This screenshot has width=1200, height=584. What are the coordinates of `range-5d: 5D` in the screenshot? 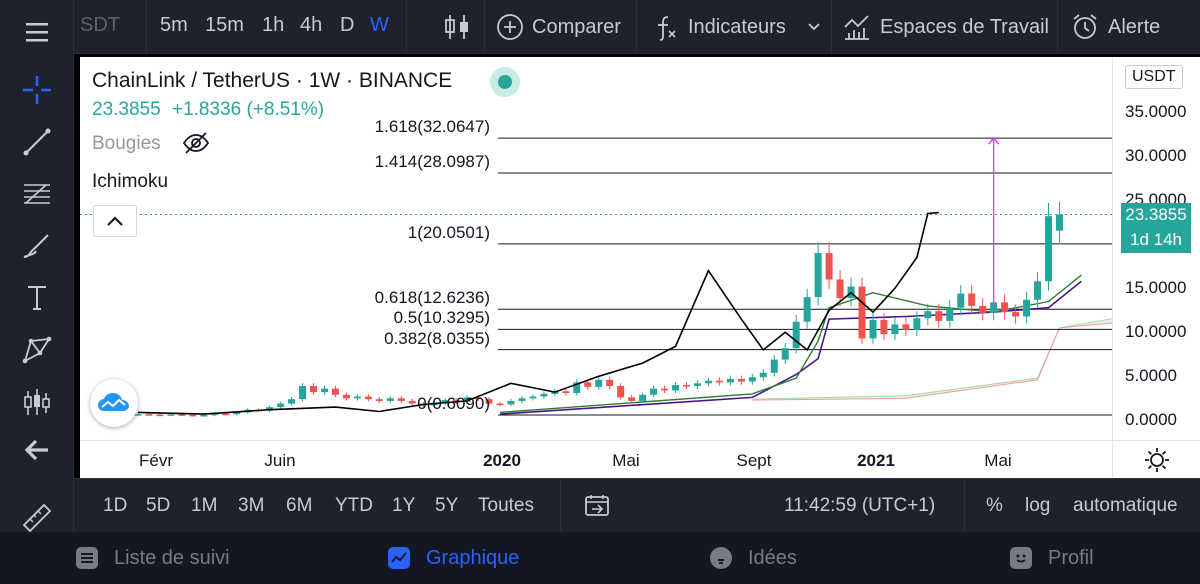 It's located at (158, 505).